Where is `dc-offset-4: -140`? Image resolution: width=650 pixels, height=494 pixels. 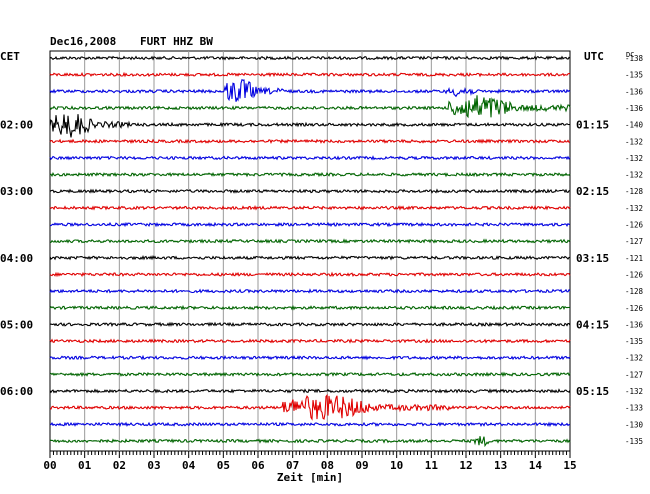 dc-offset-4: -140 is located at coordinates (634, 125).